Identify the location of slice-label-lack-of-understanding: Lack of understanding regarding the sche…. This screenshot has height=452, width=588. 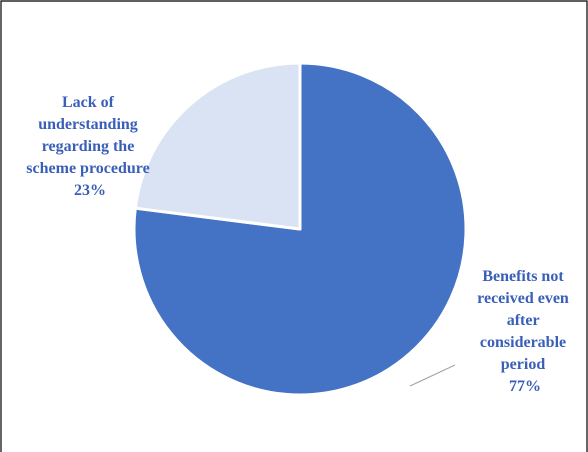
(89, 146).